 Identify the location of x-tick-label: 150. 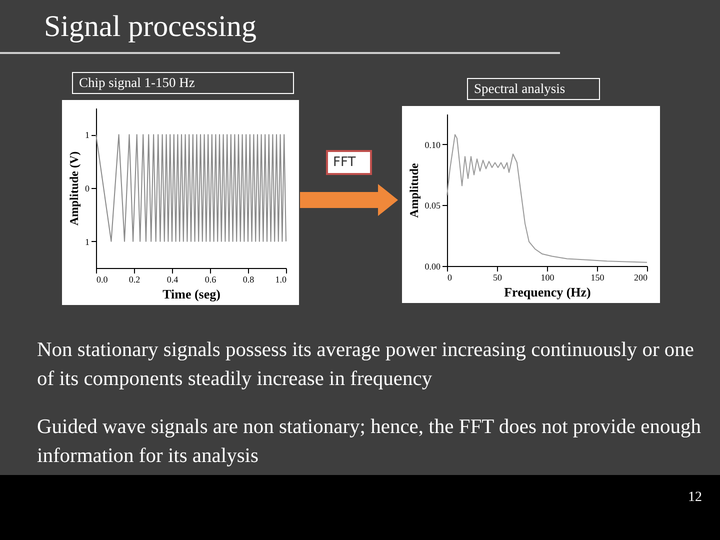
(597, 277).